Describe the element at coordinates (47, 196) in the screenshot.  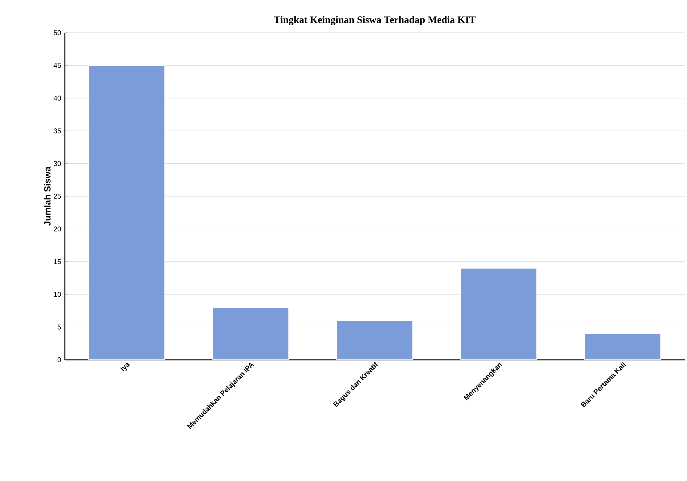
I see `y-axis-title: Jumlah Siswa` at that location.